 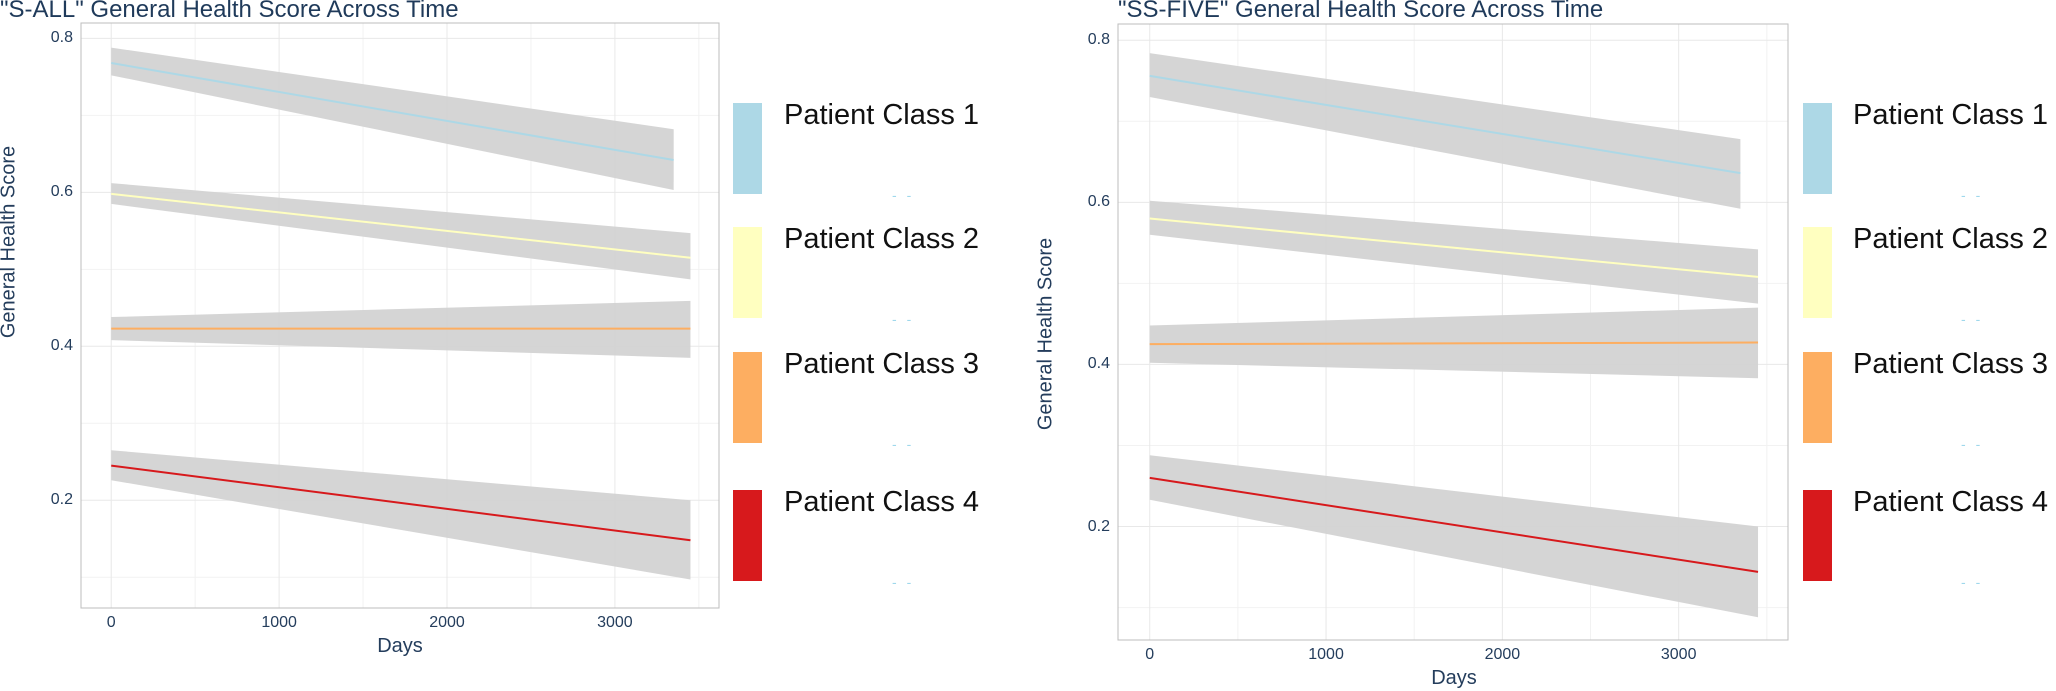 I want to click on y-axis-label-right: General Health Score, so click(x=1045, y=334).